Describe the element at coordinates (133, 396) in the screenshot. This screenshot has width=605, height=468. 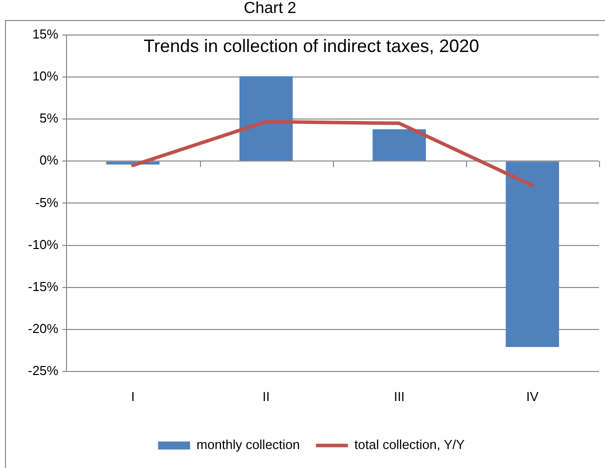
I see `x-tick-label: I` at that location.